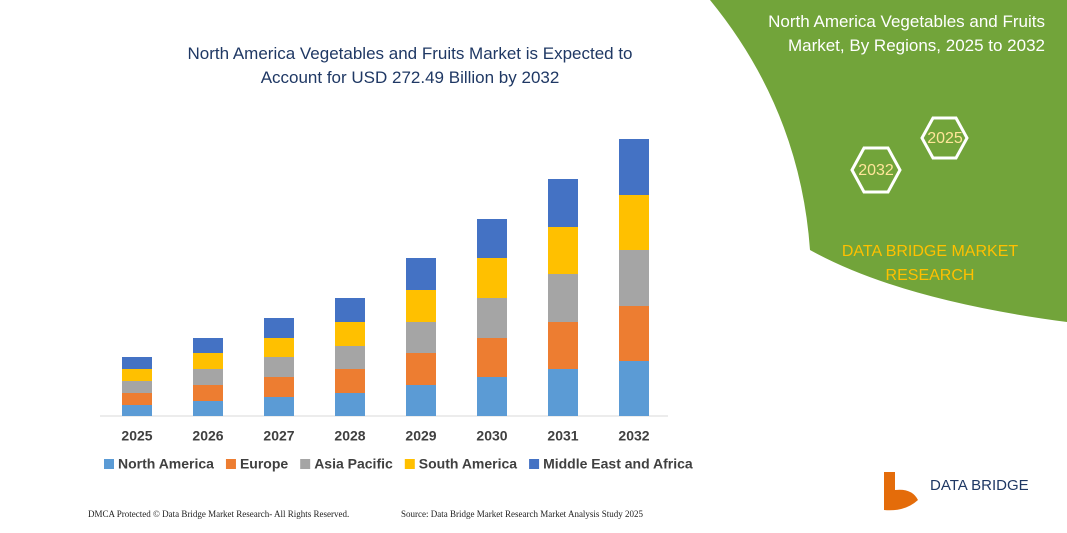 The image size is (1067, 533). I want to click on hex-label: 2025, so click(945, 138).